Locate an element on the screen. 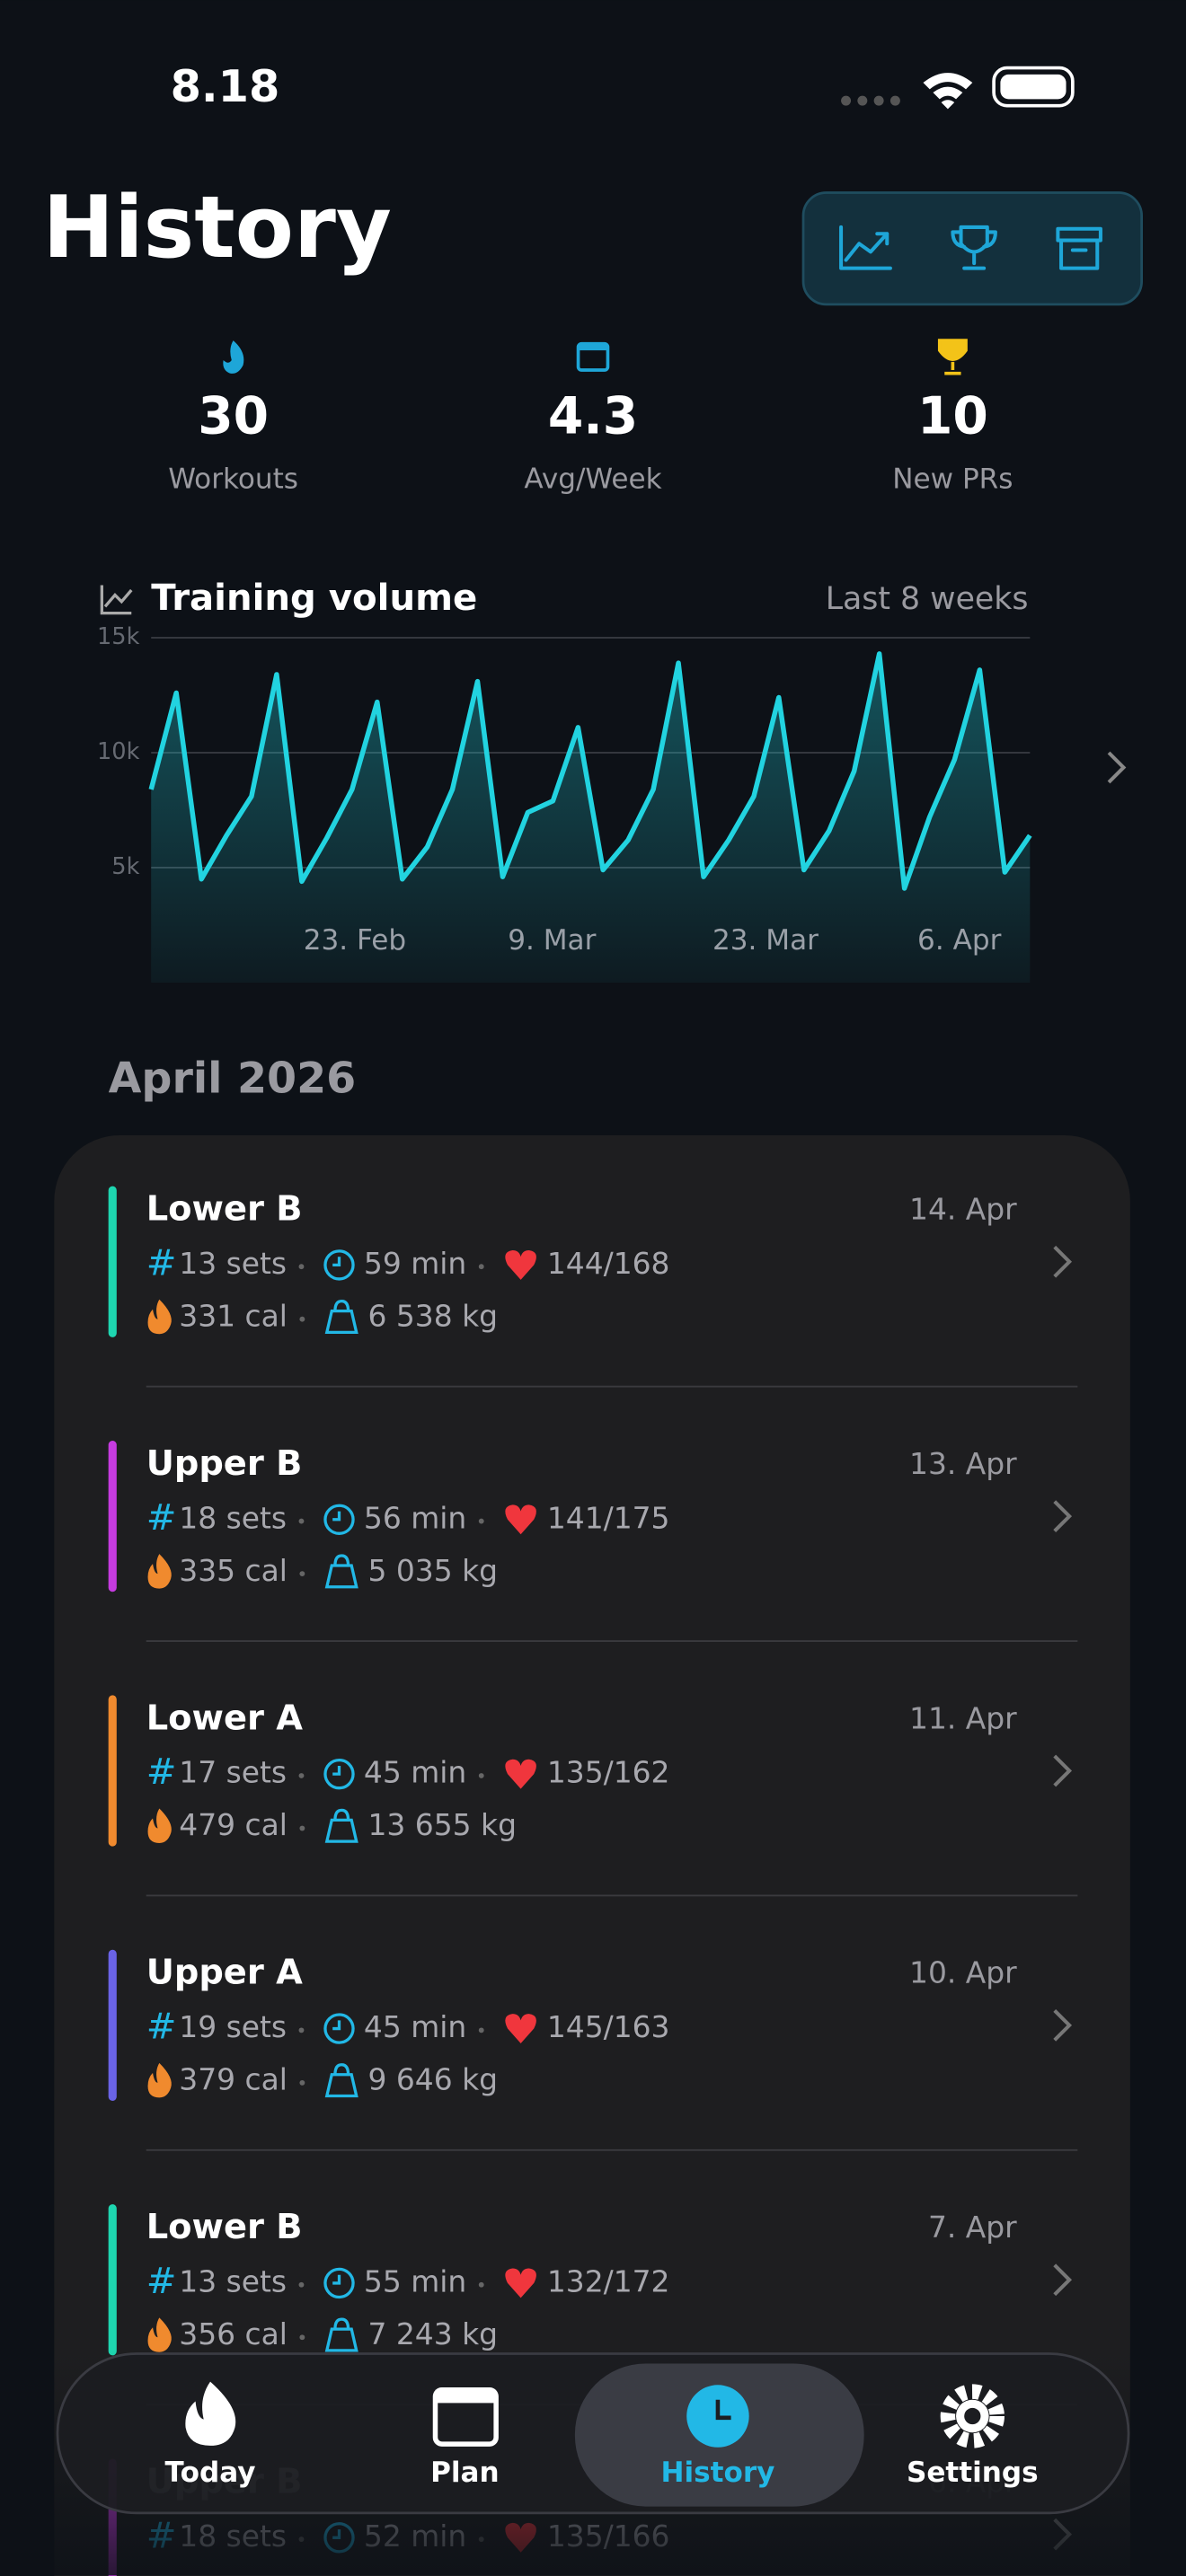 This screenshot has height=2576, width=1186. workout-heart: 135/162 is located at coordinates (608, 1772).